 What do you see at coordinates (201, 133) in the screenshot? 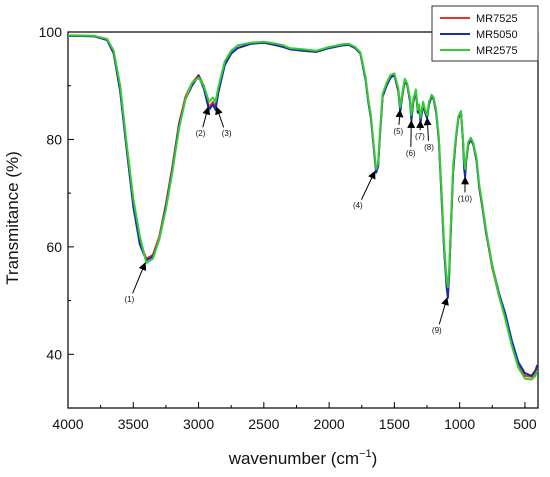
I see `annotation-label: (2)` at bounding box center [201, 133].